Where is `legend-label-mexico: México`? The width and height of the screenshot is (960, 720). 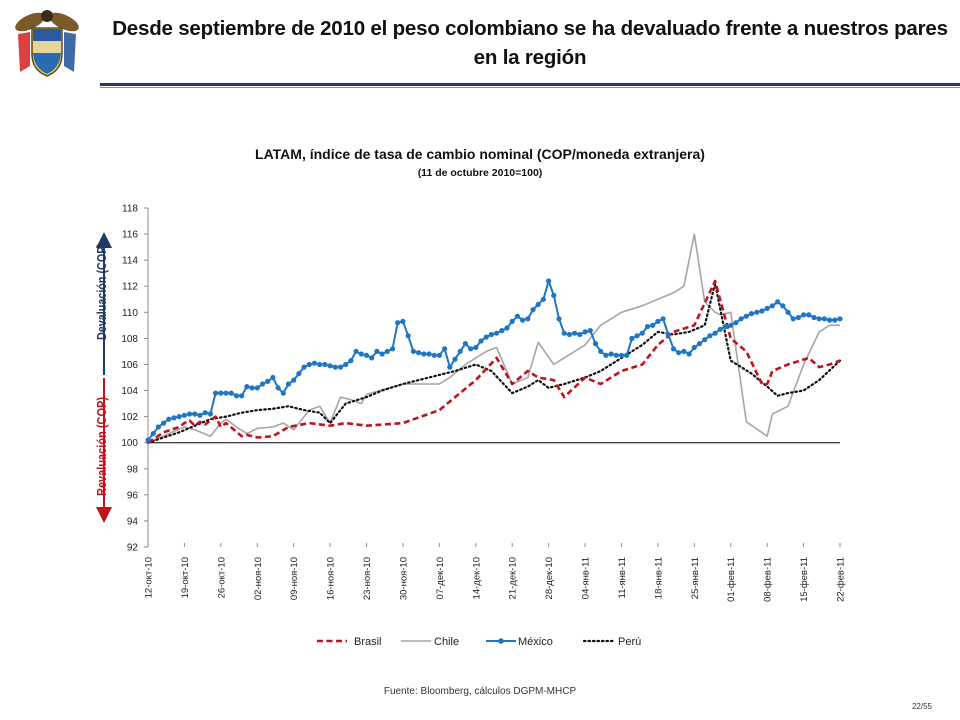
legend-label-mexico: México is located at coordinates (535, 642).